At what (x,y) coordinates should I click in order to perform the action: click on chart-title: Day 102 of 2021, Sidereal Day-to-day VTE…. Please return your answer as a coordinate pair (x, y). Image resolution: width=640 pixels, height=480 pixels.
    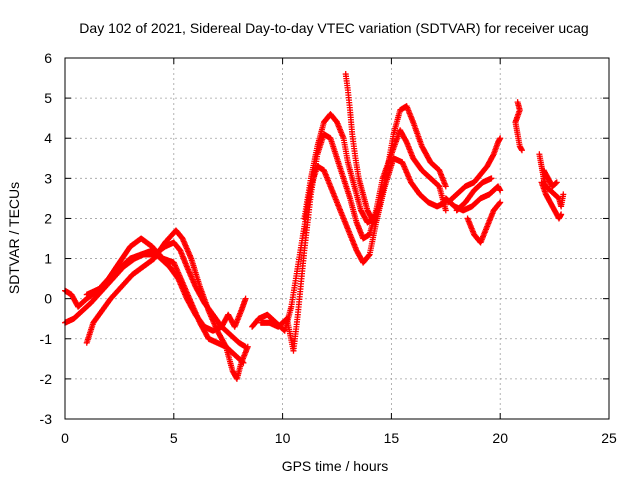
    Looking at the image, I should click on (333, 28).